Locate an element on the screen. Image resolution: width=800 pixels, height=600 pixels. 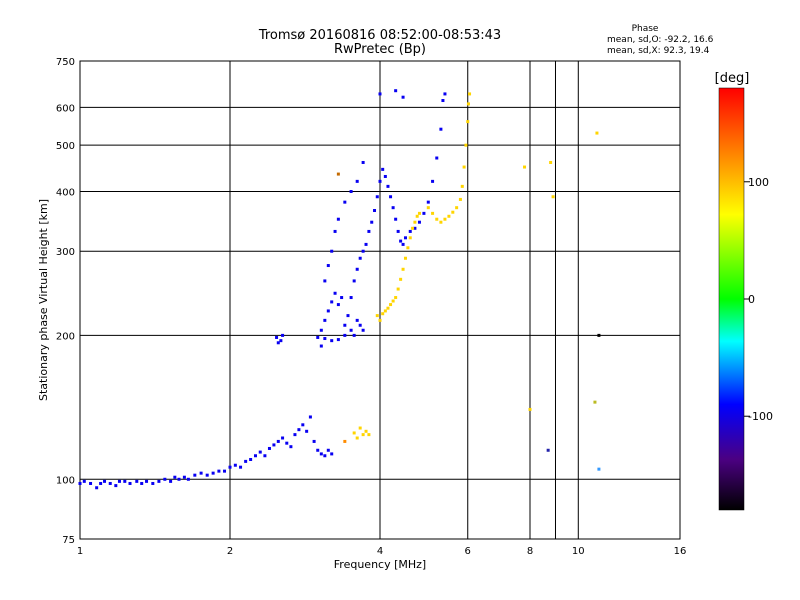
y-axis-label: Stationary phase Virtual Height [km] is located at coordinates (43, 300).